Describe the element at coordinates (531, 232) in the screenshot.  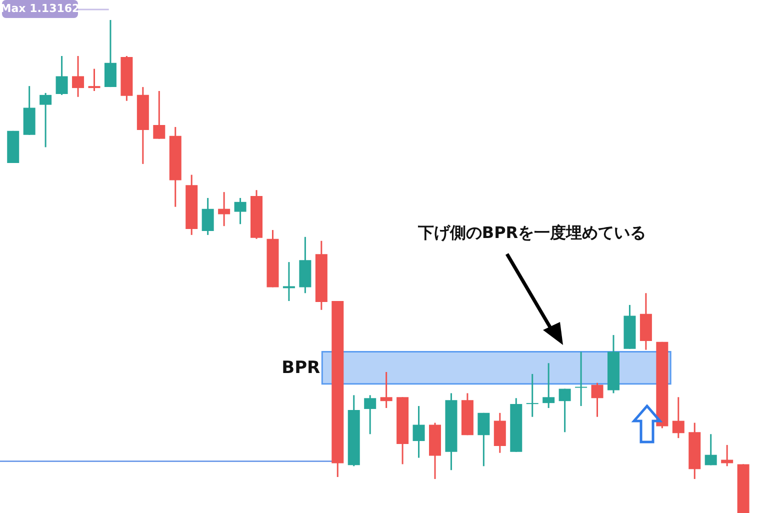
I see `annotation: 下げ側のBPRを一度埋めている` at that location.